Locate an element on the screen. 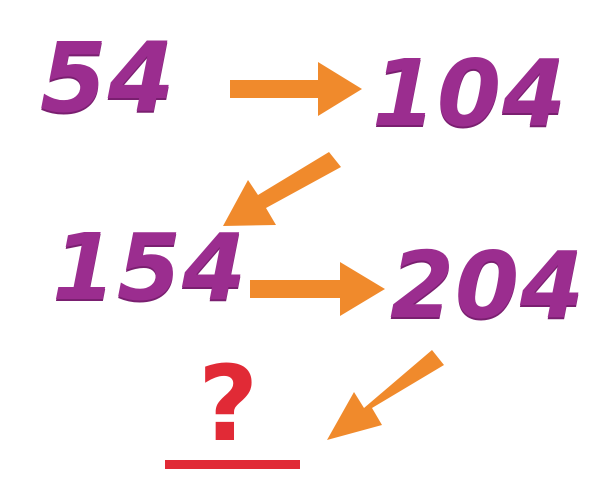 The image size is (600, 500). sequence-term-2: 104 is located at coordinates (470, 93).